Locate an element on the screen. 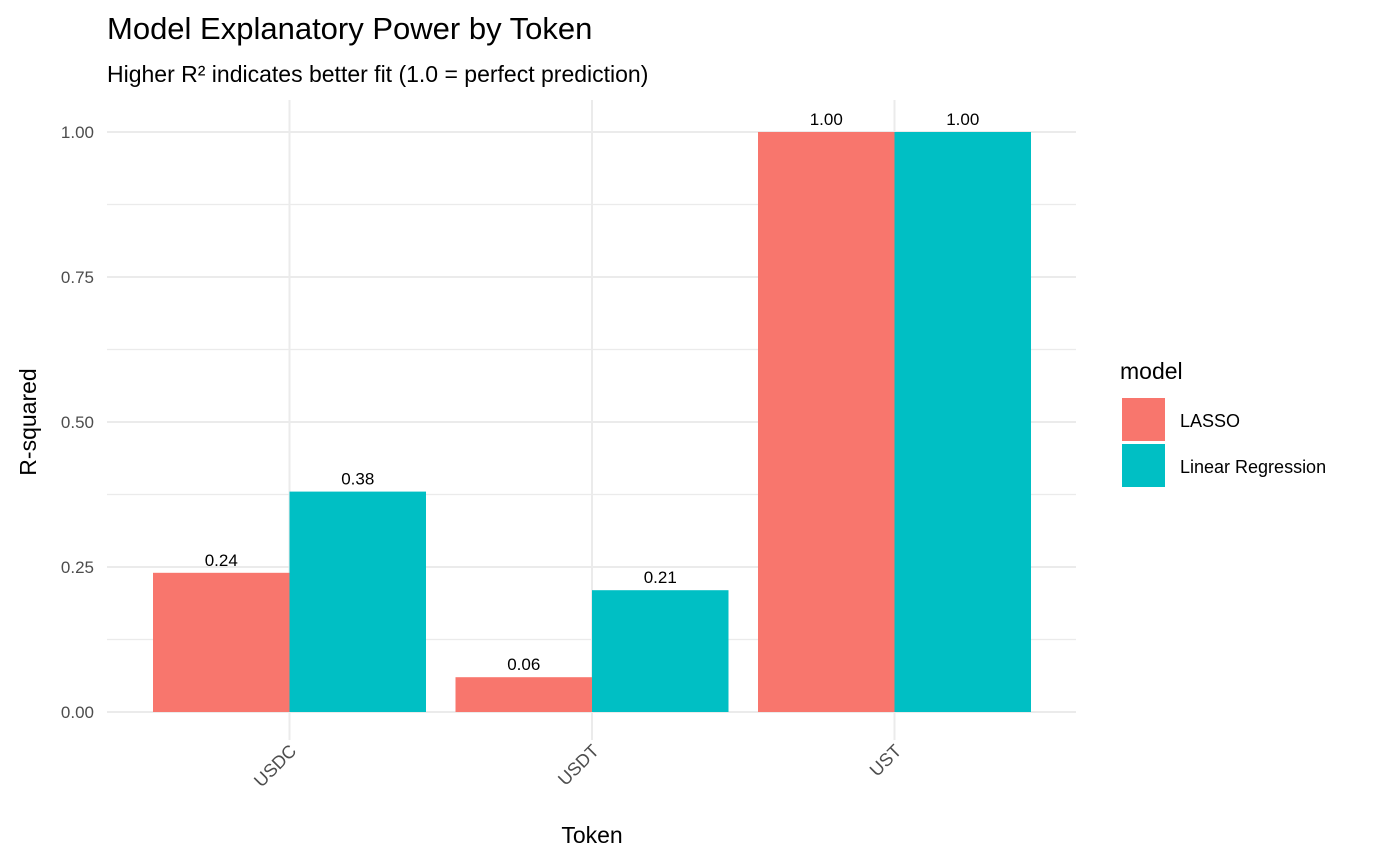 The image size is (1400, 865). y-axis-ticks: 0.00 0.25 0.50 0.75 1.00 is located at coordinates (77, 422).